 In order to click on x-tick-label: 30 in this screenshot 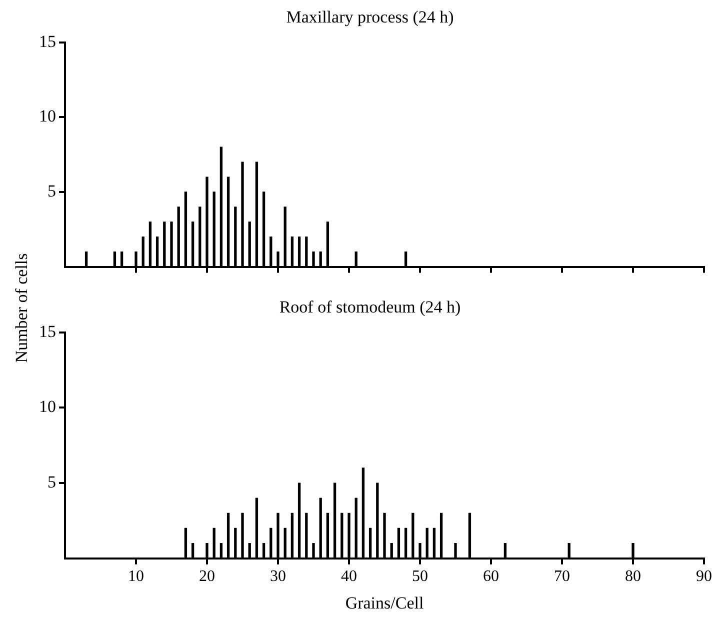, I will do `click(278, 577)`.